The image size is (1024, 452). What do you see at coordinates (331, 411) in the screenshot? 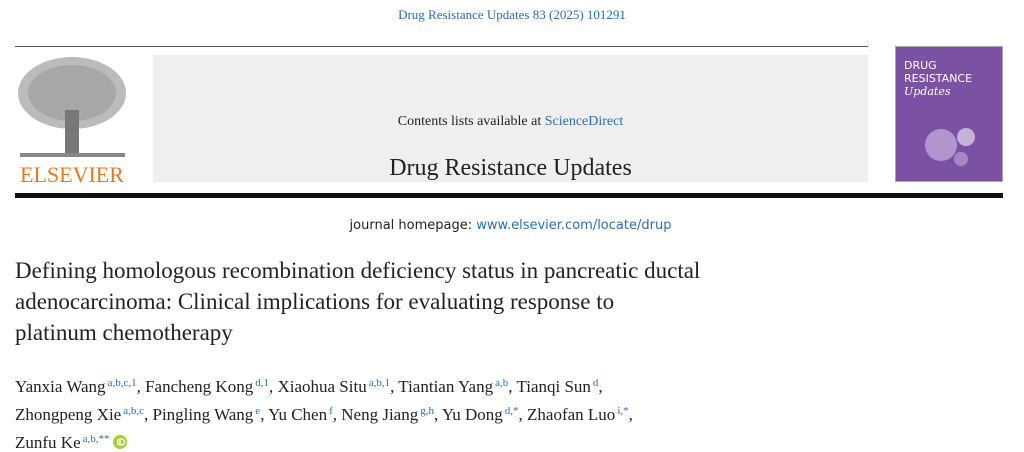
I see `author-affiliation: f` at bounding box center [331, 411].